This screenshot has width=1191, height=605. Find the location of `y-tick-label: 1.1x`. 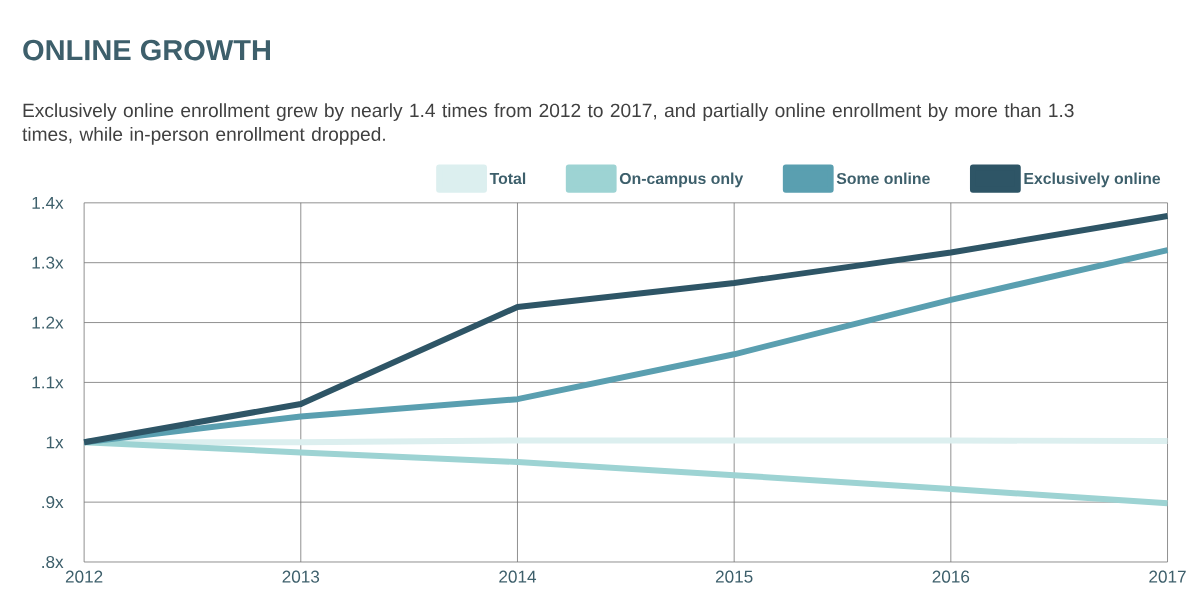

y-tick-label: 1.1x is located at coordinates (48, 382).